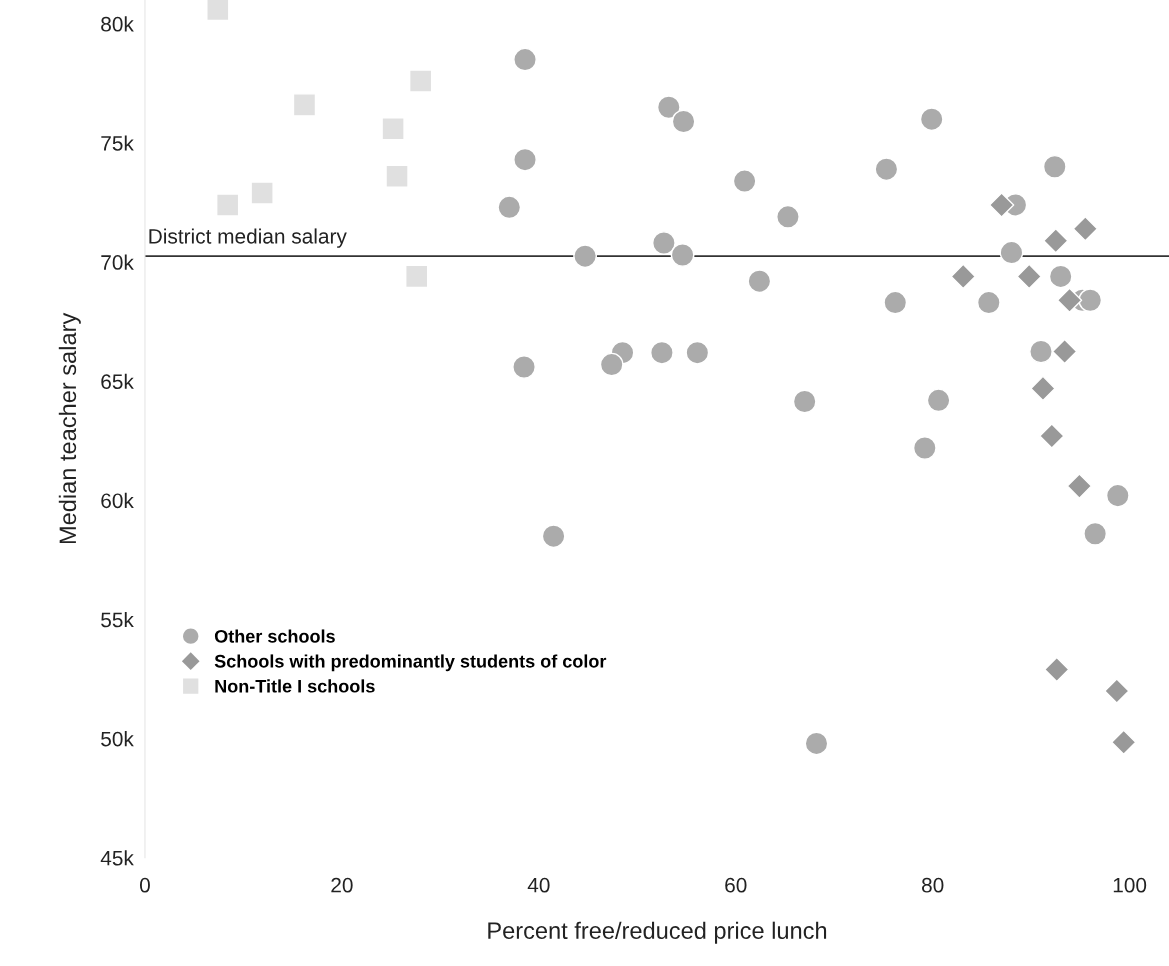 The height and width of the screenshot is (966, 1169). What do you see at coordinates (117, 381) in the screenshot?
I see `y-tick-label: 65k` at bounding box center [117, 381].